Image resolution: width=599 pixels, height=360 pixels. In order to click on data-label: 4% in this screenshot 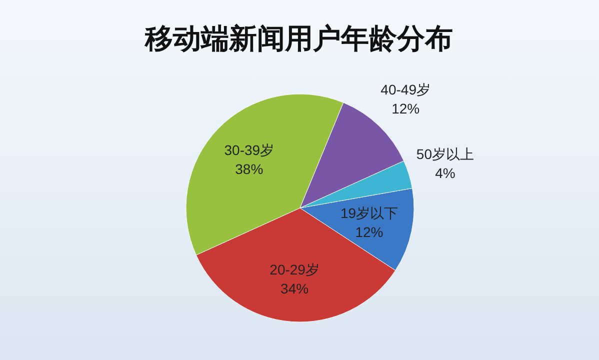, I will do `click(445, 173)`.